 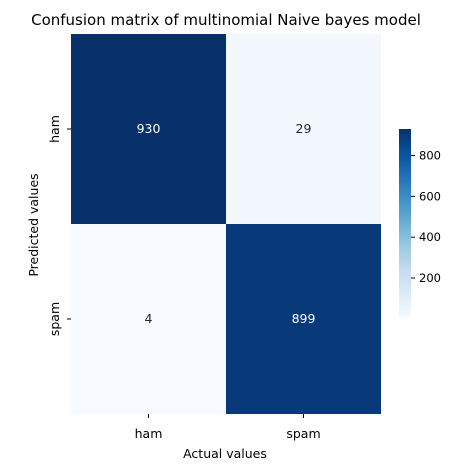 I want to click on colorbar-tick-label: 800, so click(x=430, y=156).